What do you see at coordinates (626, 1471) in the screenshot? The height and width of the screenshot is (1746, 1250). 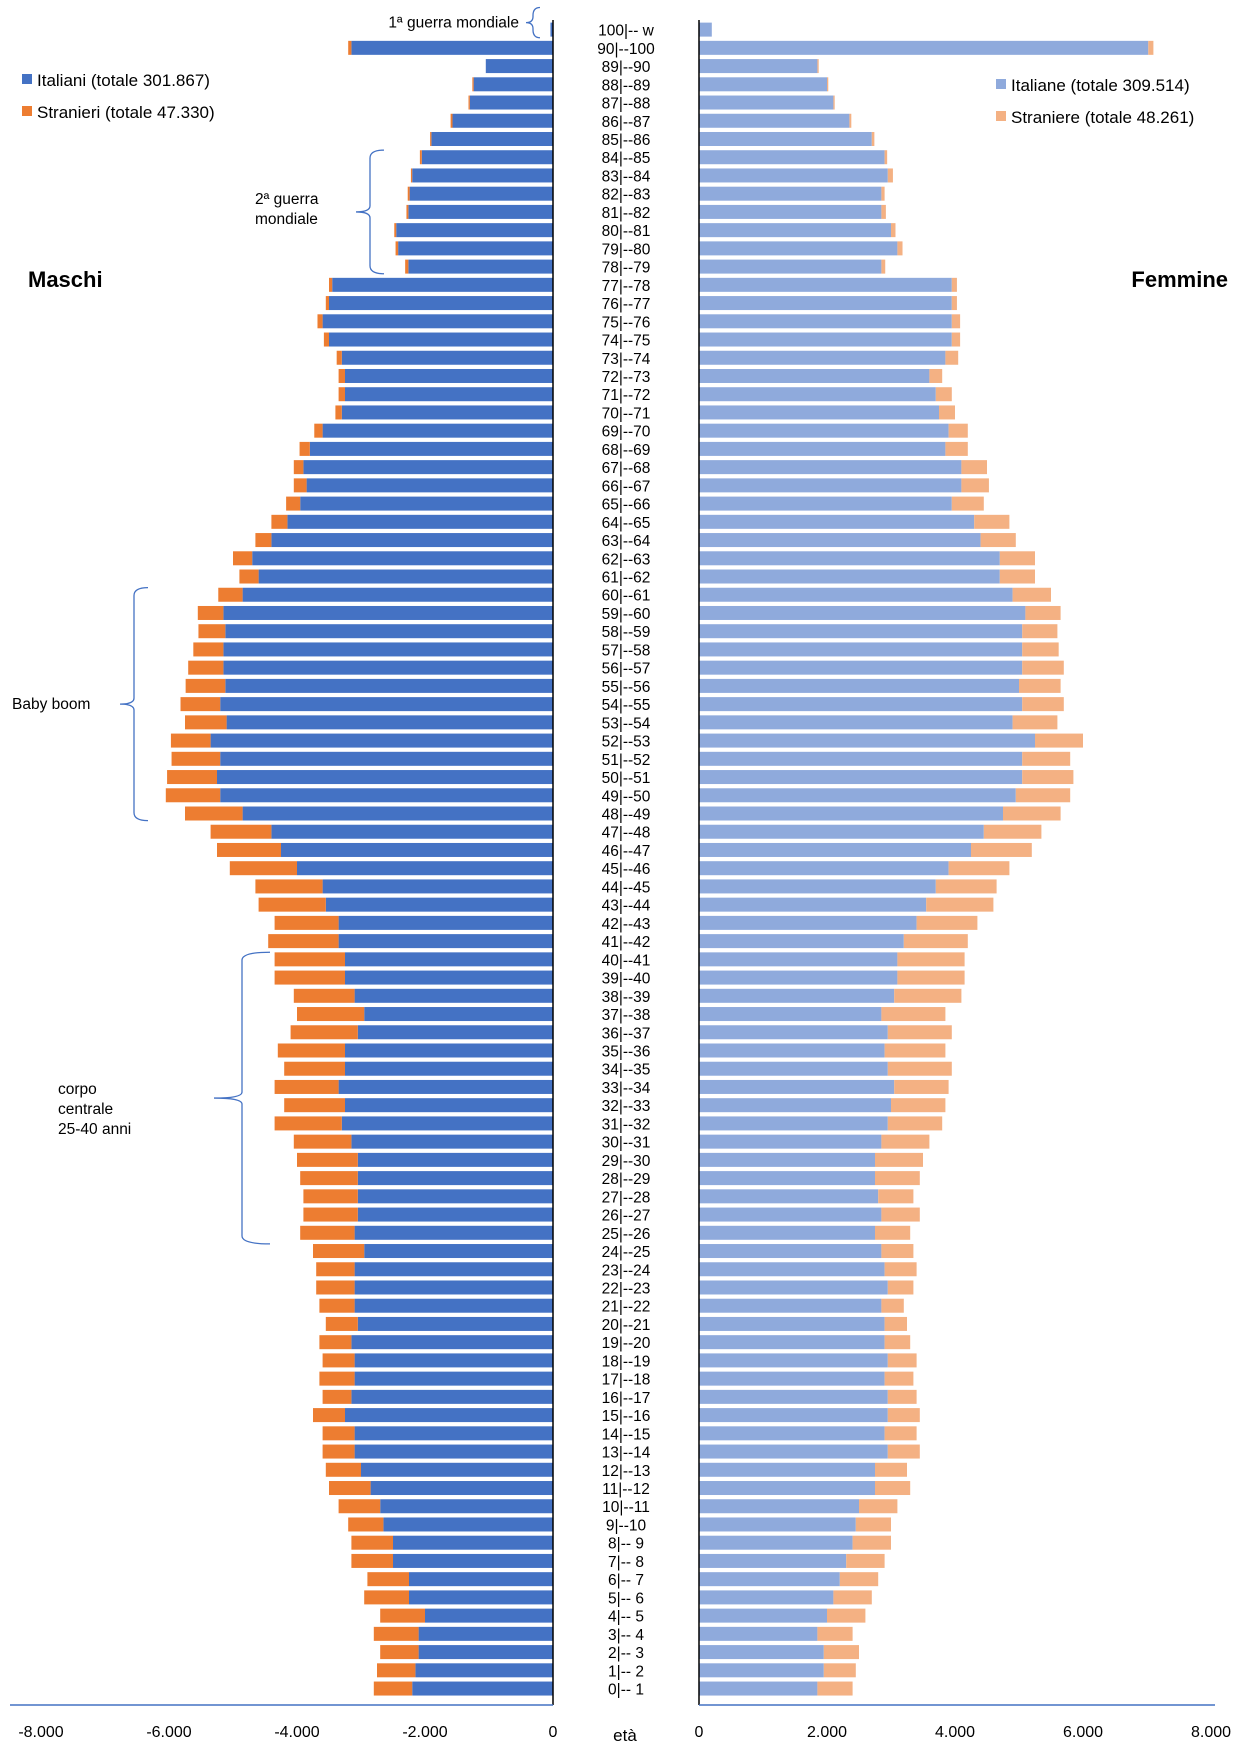 I see `age-label: 12|--13` at bounding box center [626, 1471].